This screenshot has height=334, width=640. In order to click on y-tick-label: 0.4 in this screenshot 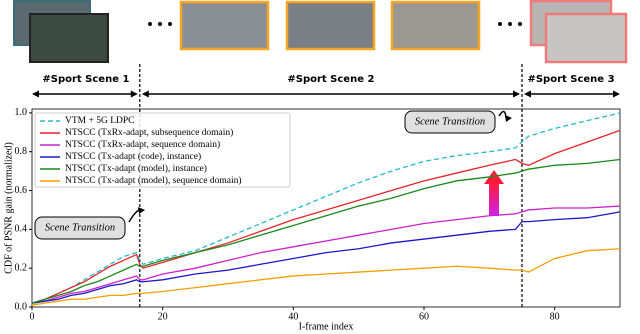, I will do `click(21, 229)`.